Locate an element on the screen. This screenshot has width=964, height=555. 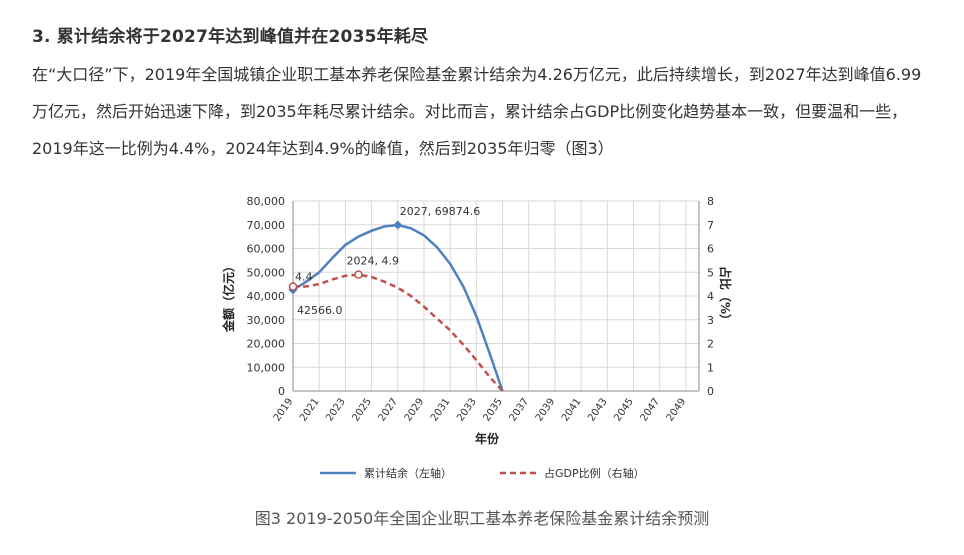
x-tick-label: 2039 is located at coordinates (546, 409).